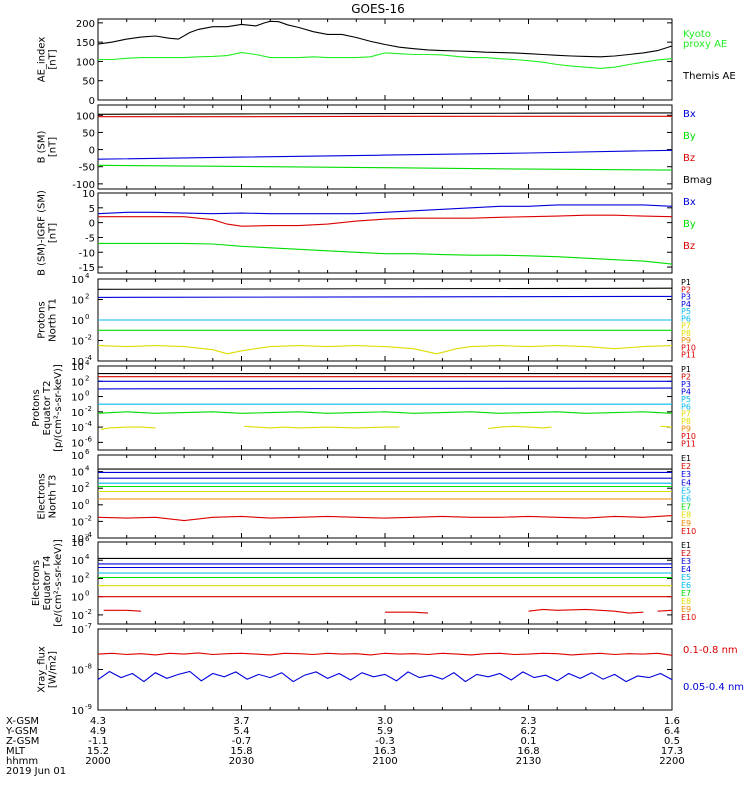 The width and height of the screenshot is (750, 800). Describe the element at coordinates (53, 497) in the screenshot. I see `y-axis-label: North T3` at that location.